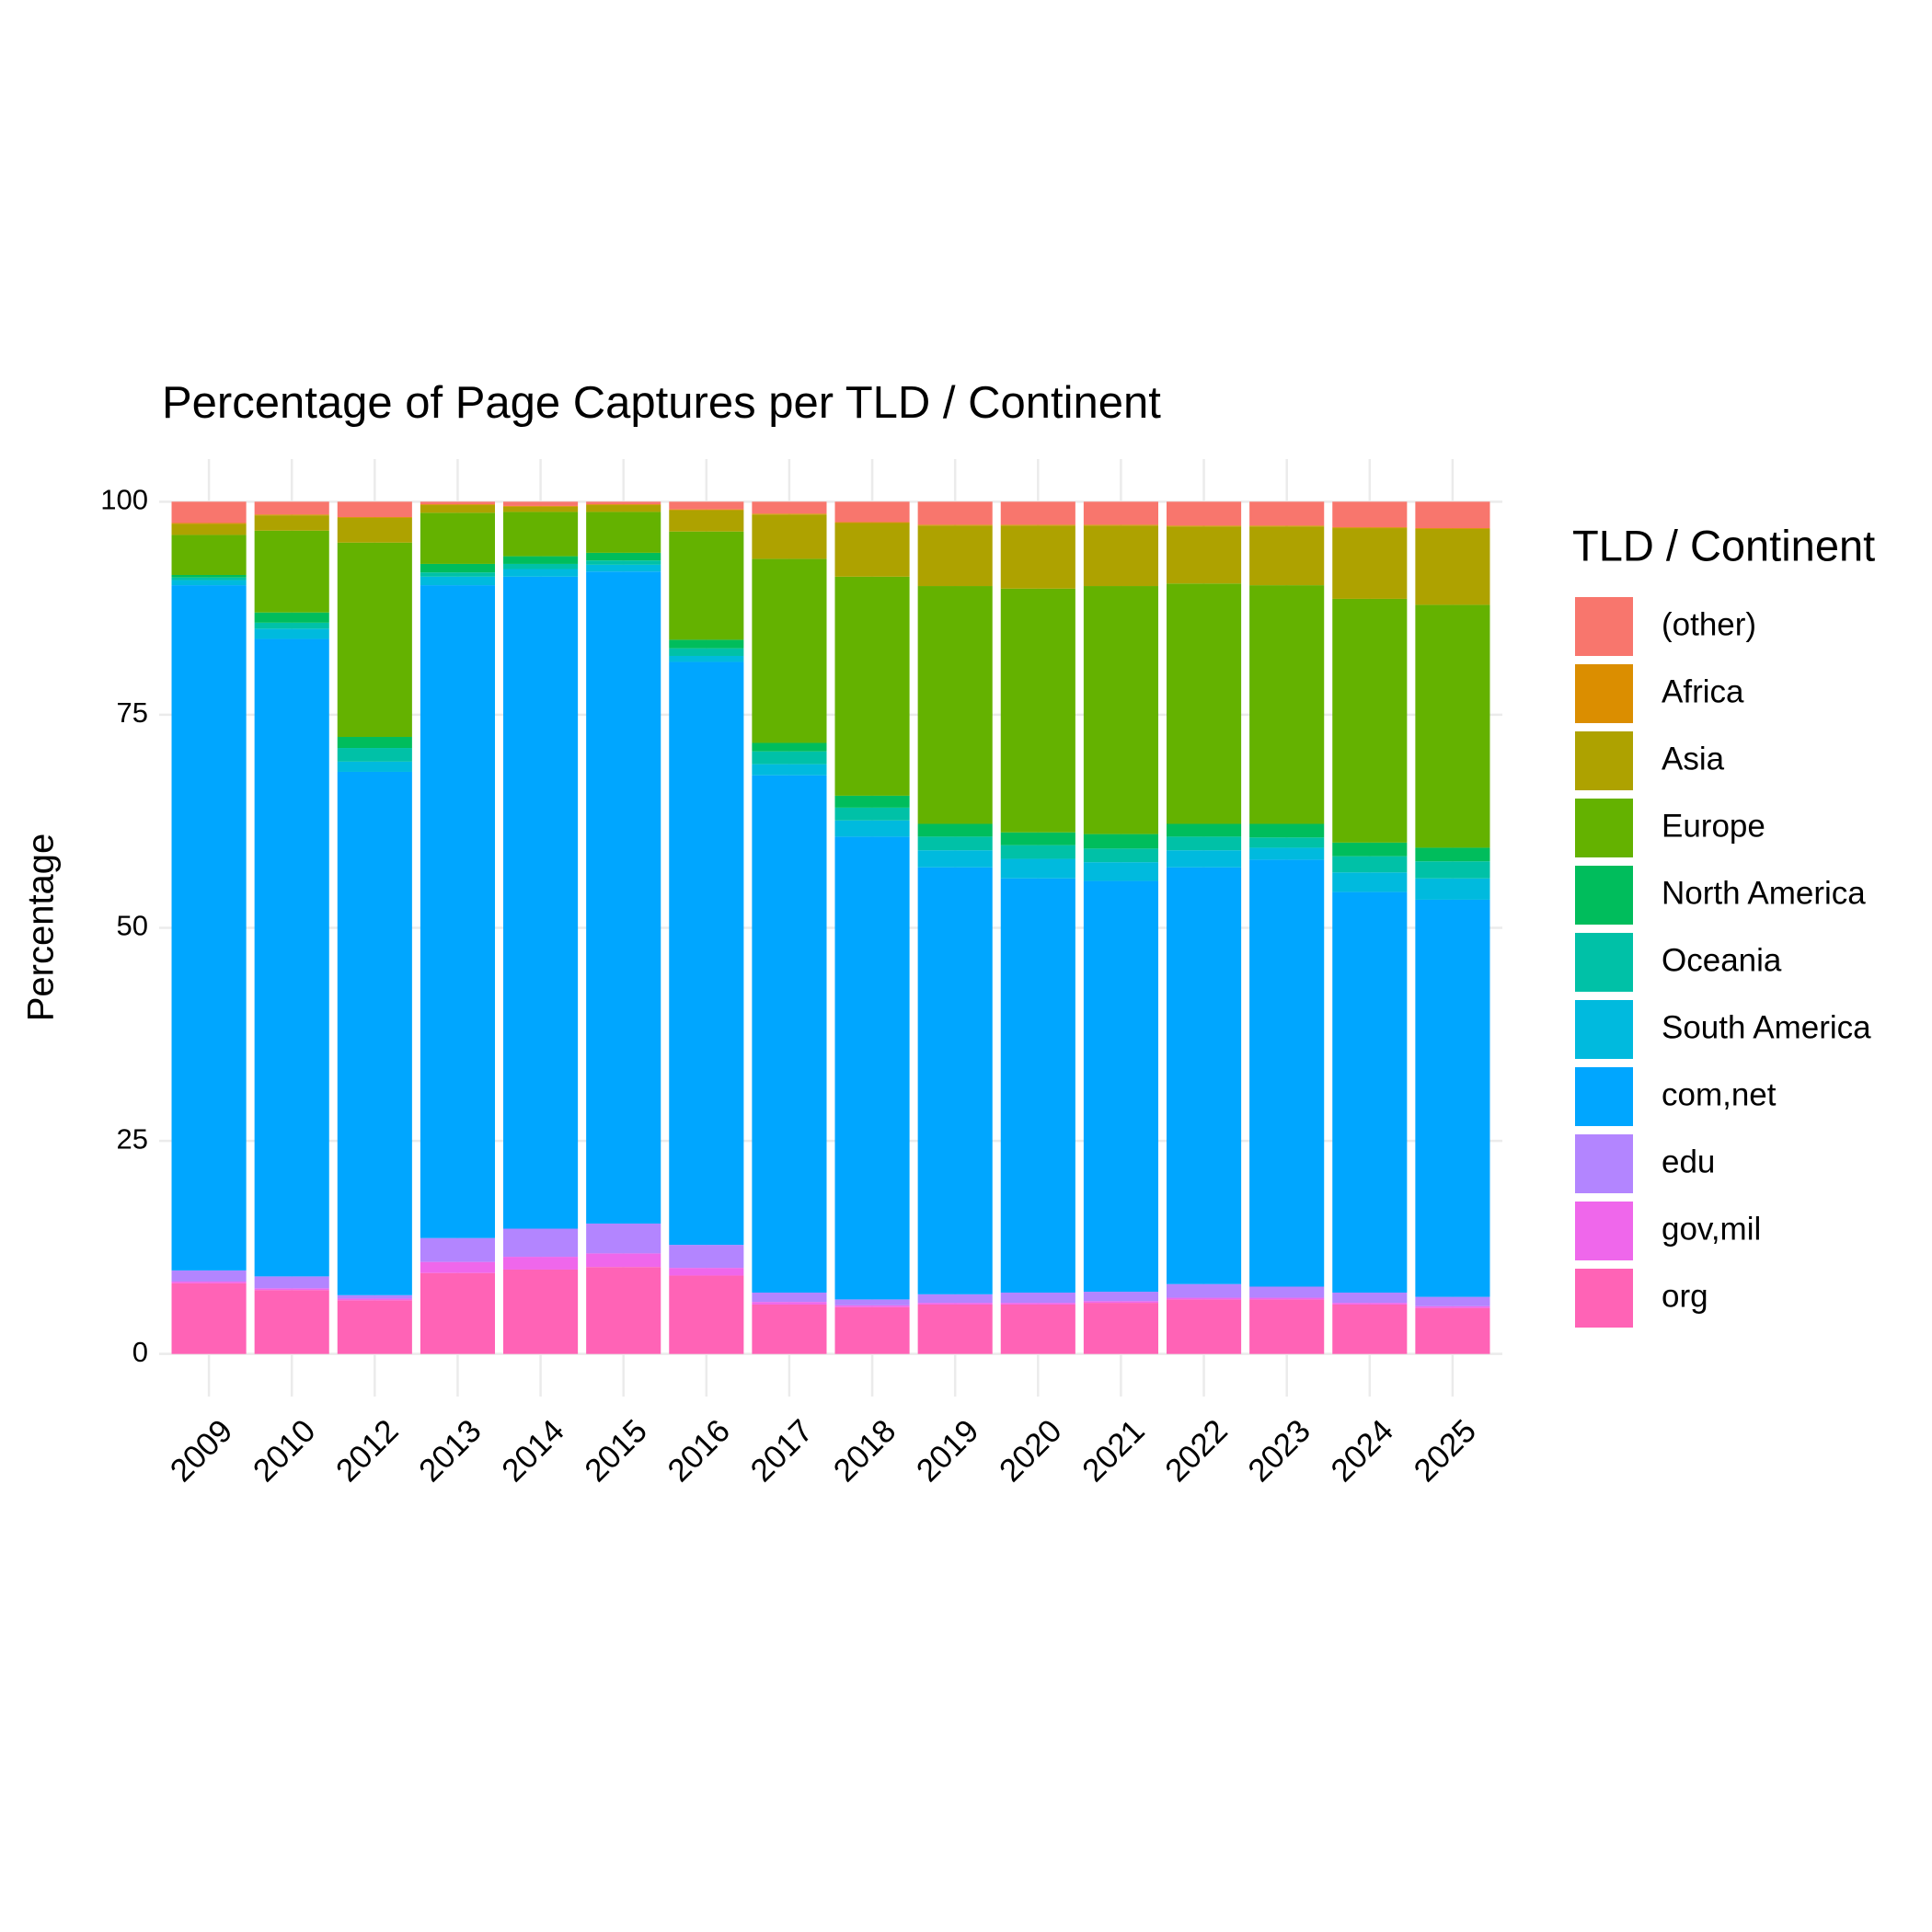  Describe the element at coordinates (124, 500) in the screenshot. I see `y-tick-label: 100` at that location.